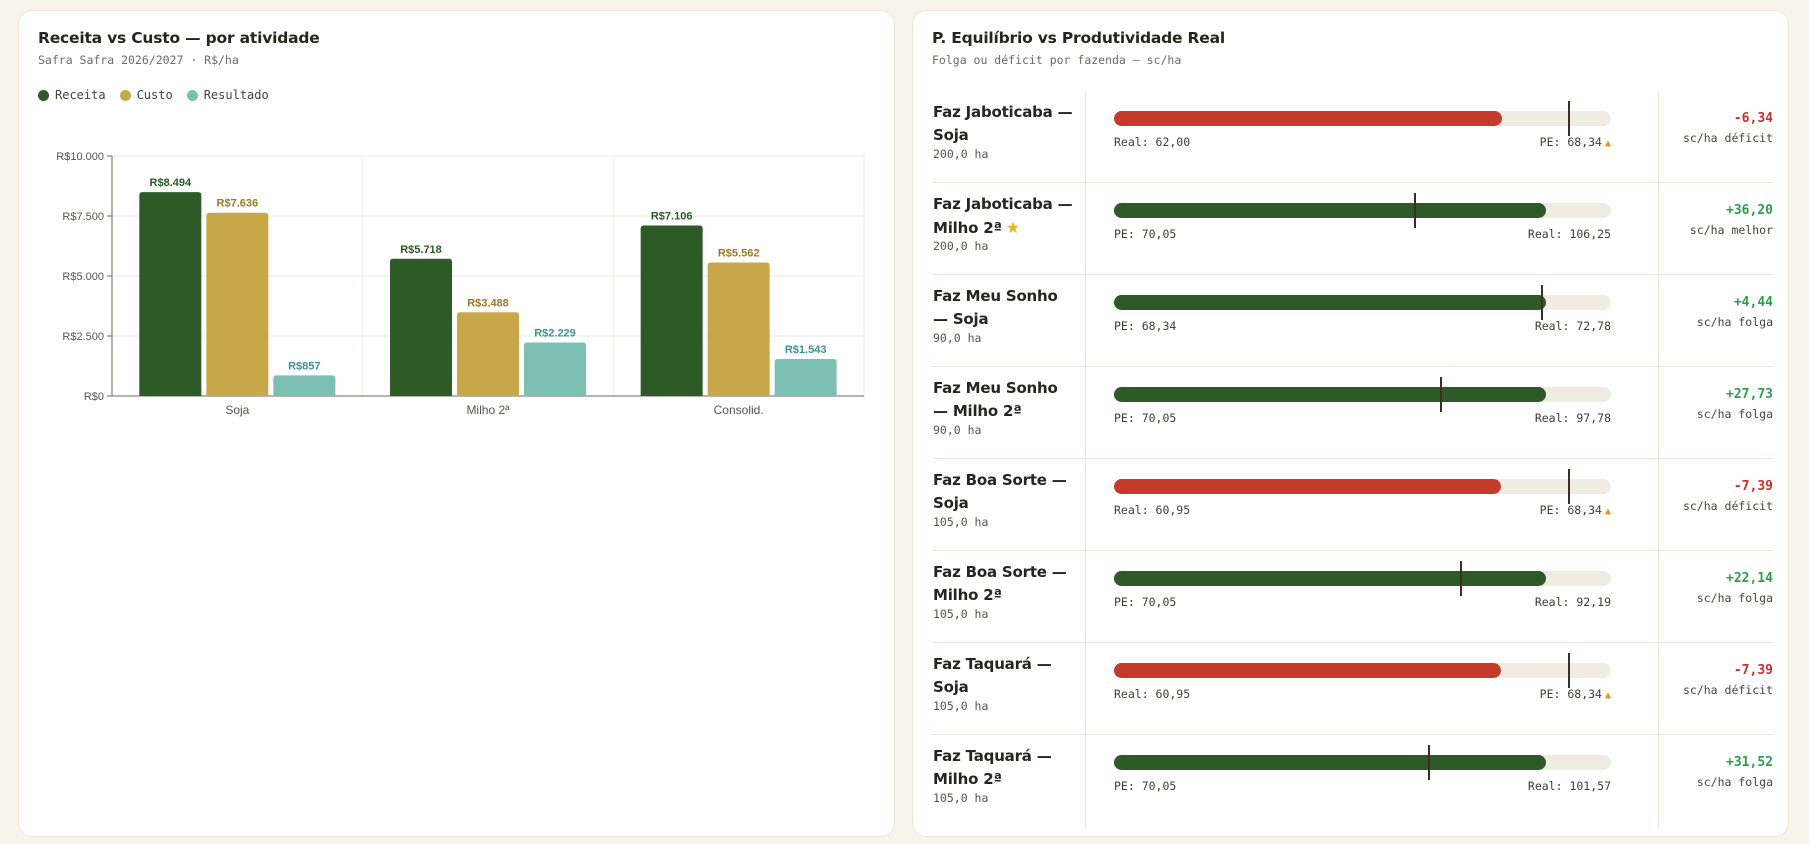 The height and width of the screenshot is (844, 1809). I want to click on bar-value-label: R$7.106, so click(672, 216).